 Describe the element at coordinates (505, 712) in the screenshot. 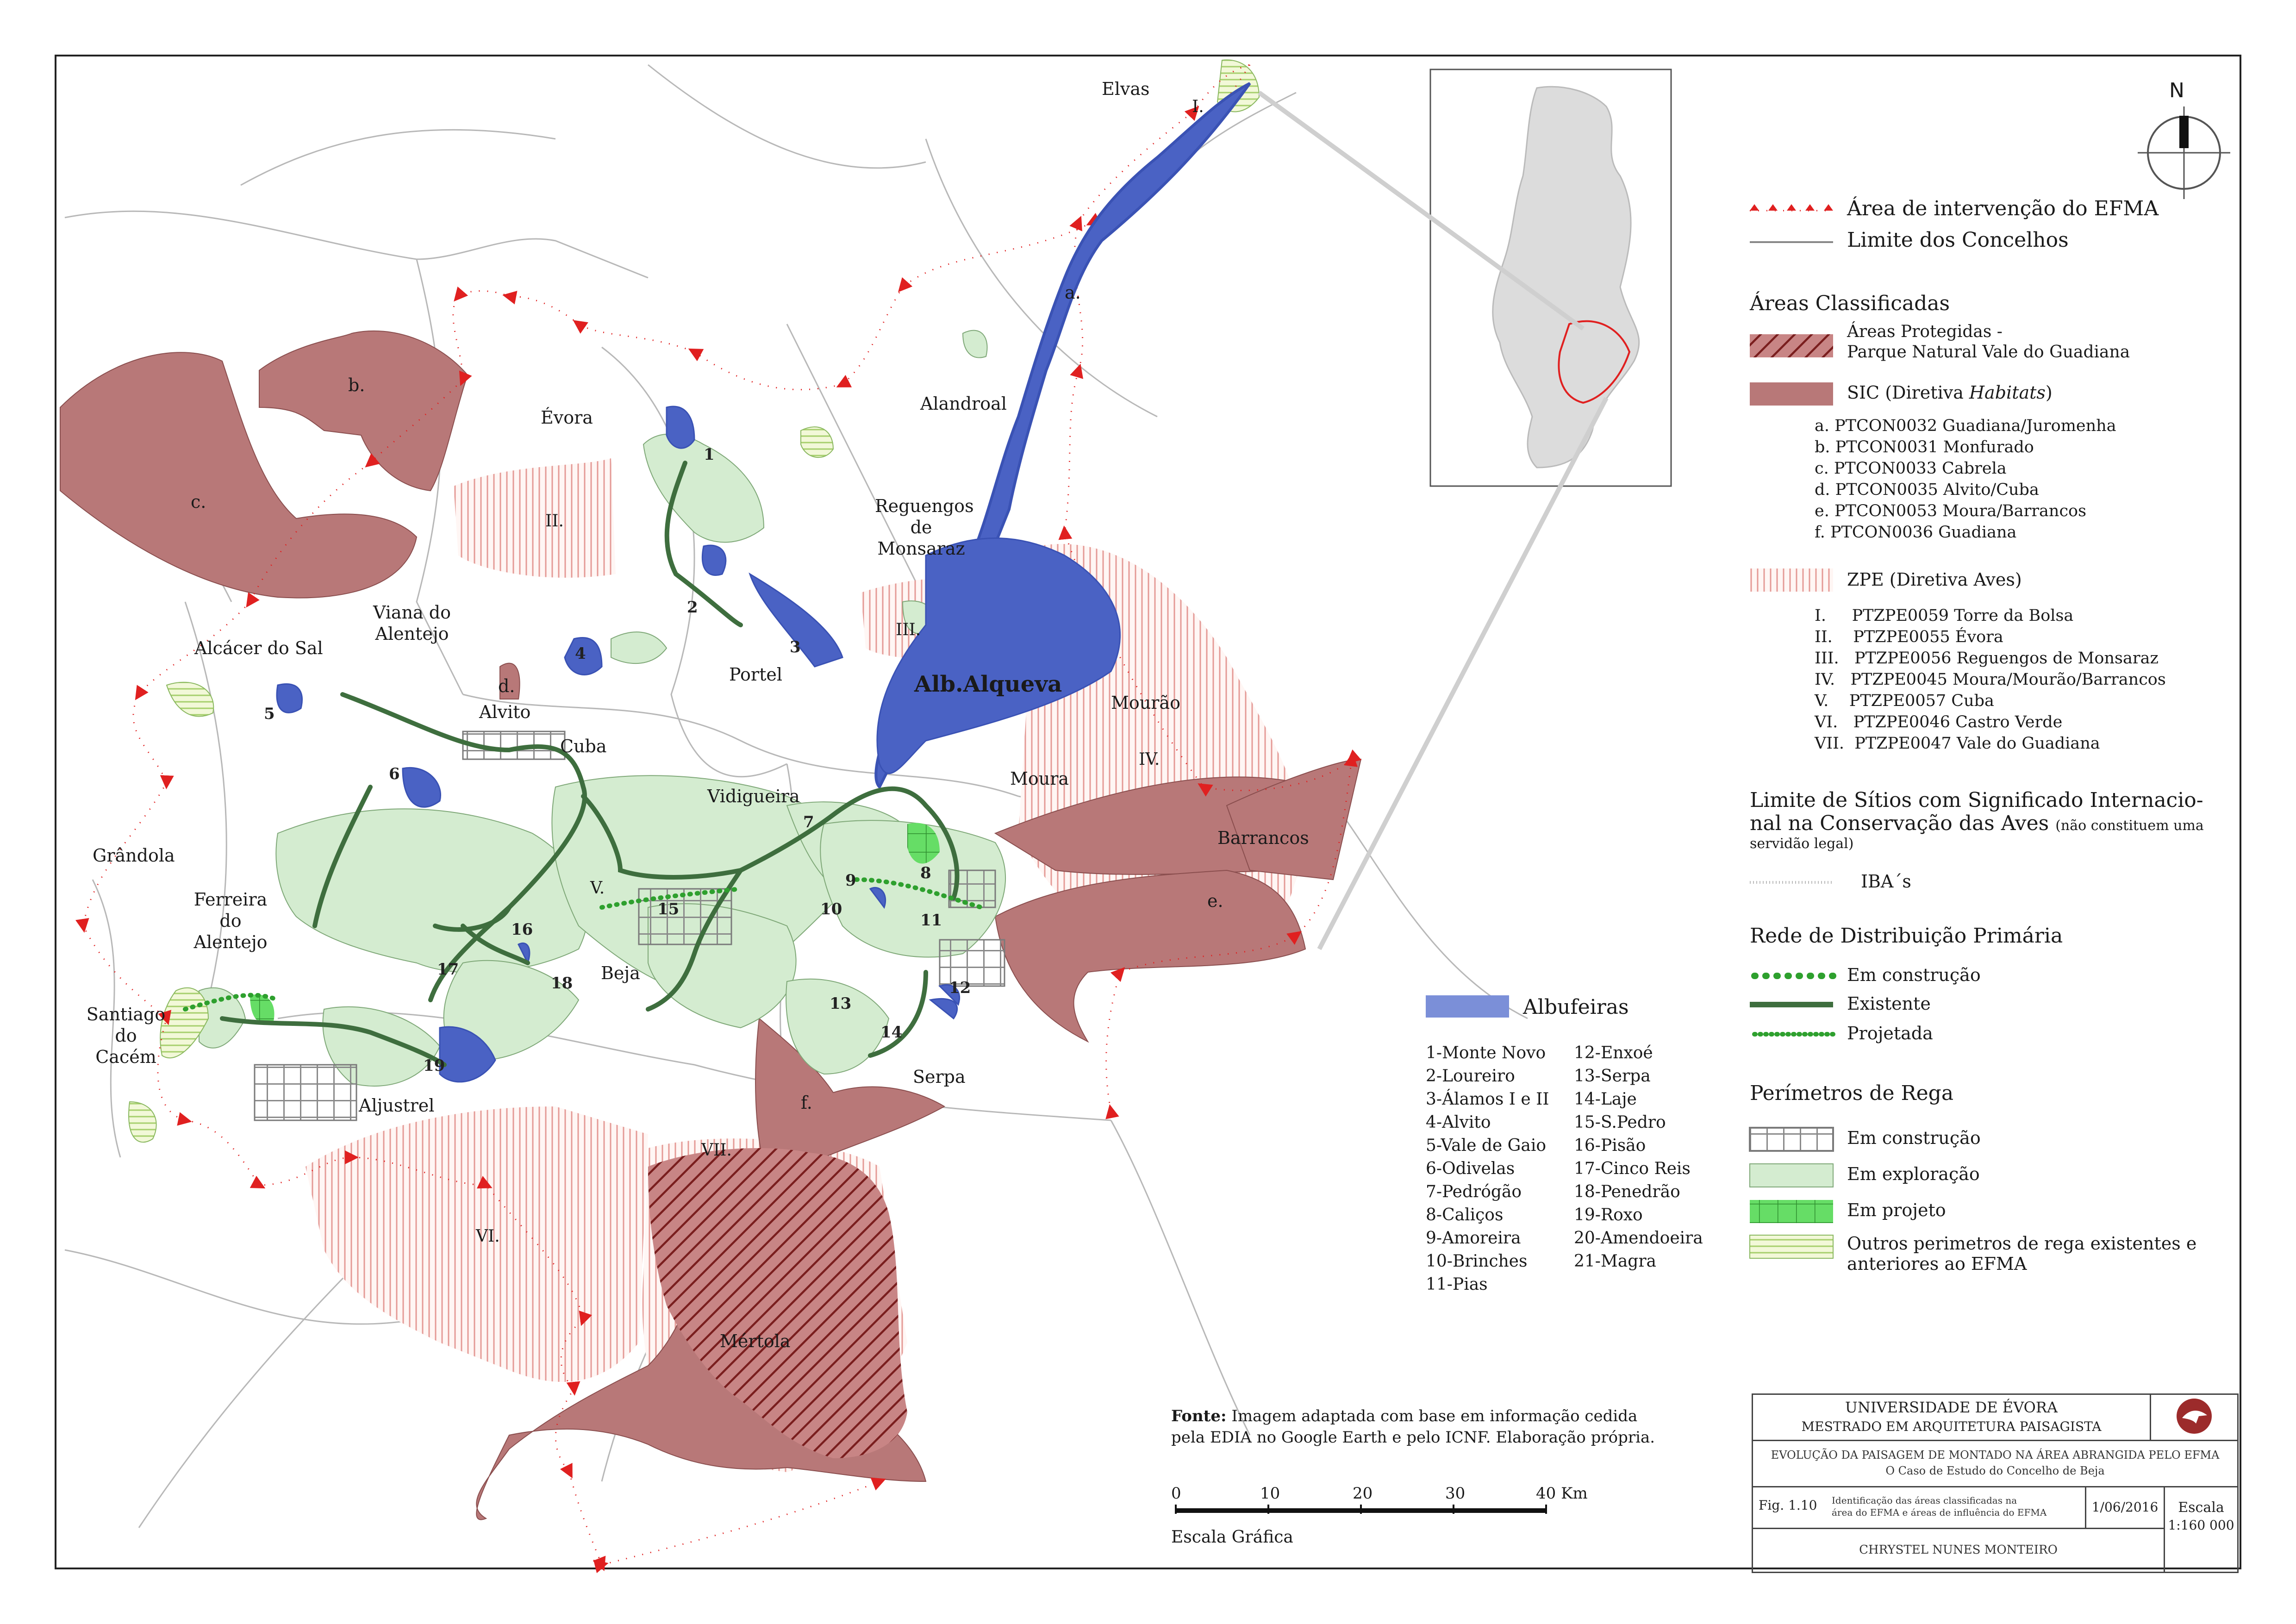

I see `place-alvito: Alvito` at that location.